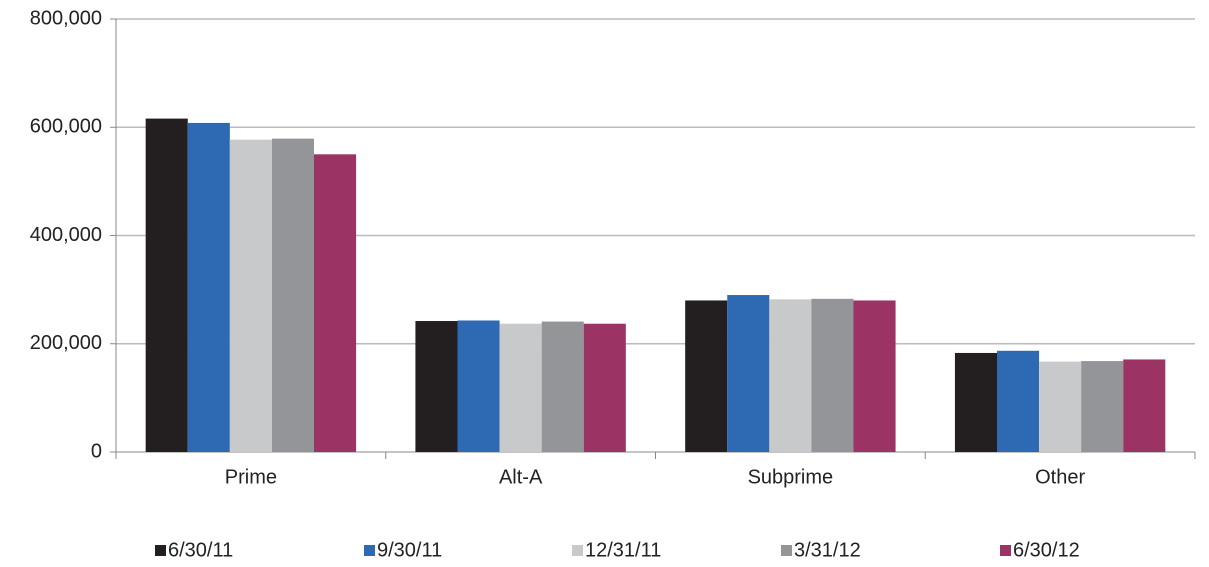 The image size is (1209, 567). Describe the element at coordinates (791, 477) in the screenshot. I see `x-tick-label: Subprime` at that location.